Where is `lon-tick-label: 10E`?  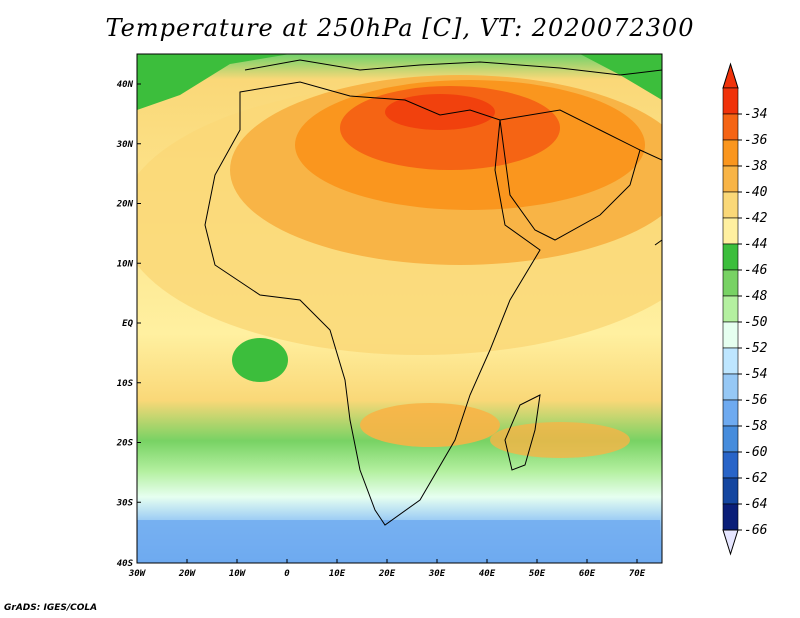
lon-tick-label: 10E is located at coordinates (337, 574).